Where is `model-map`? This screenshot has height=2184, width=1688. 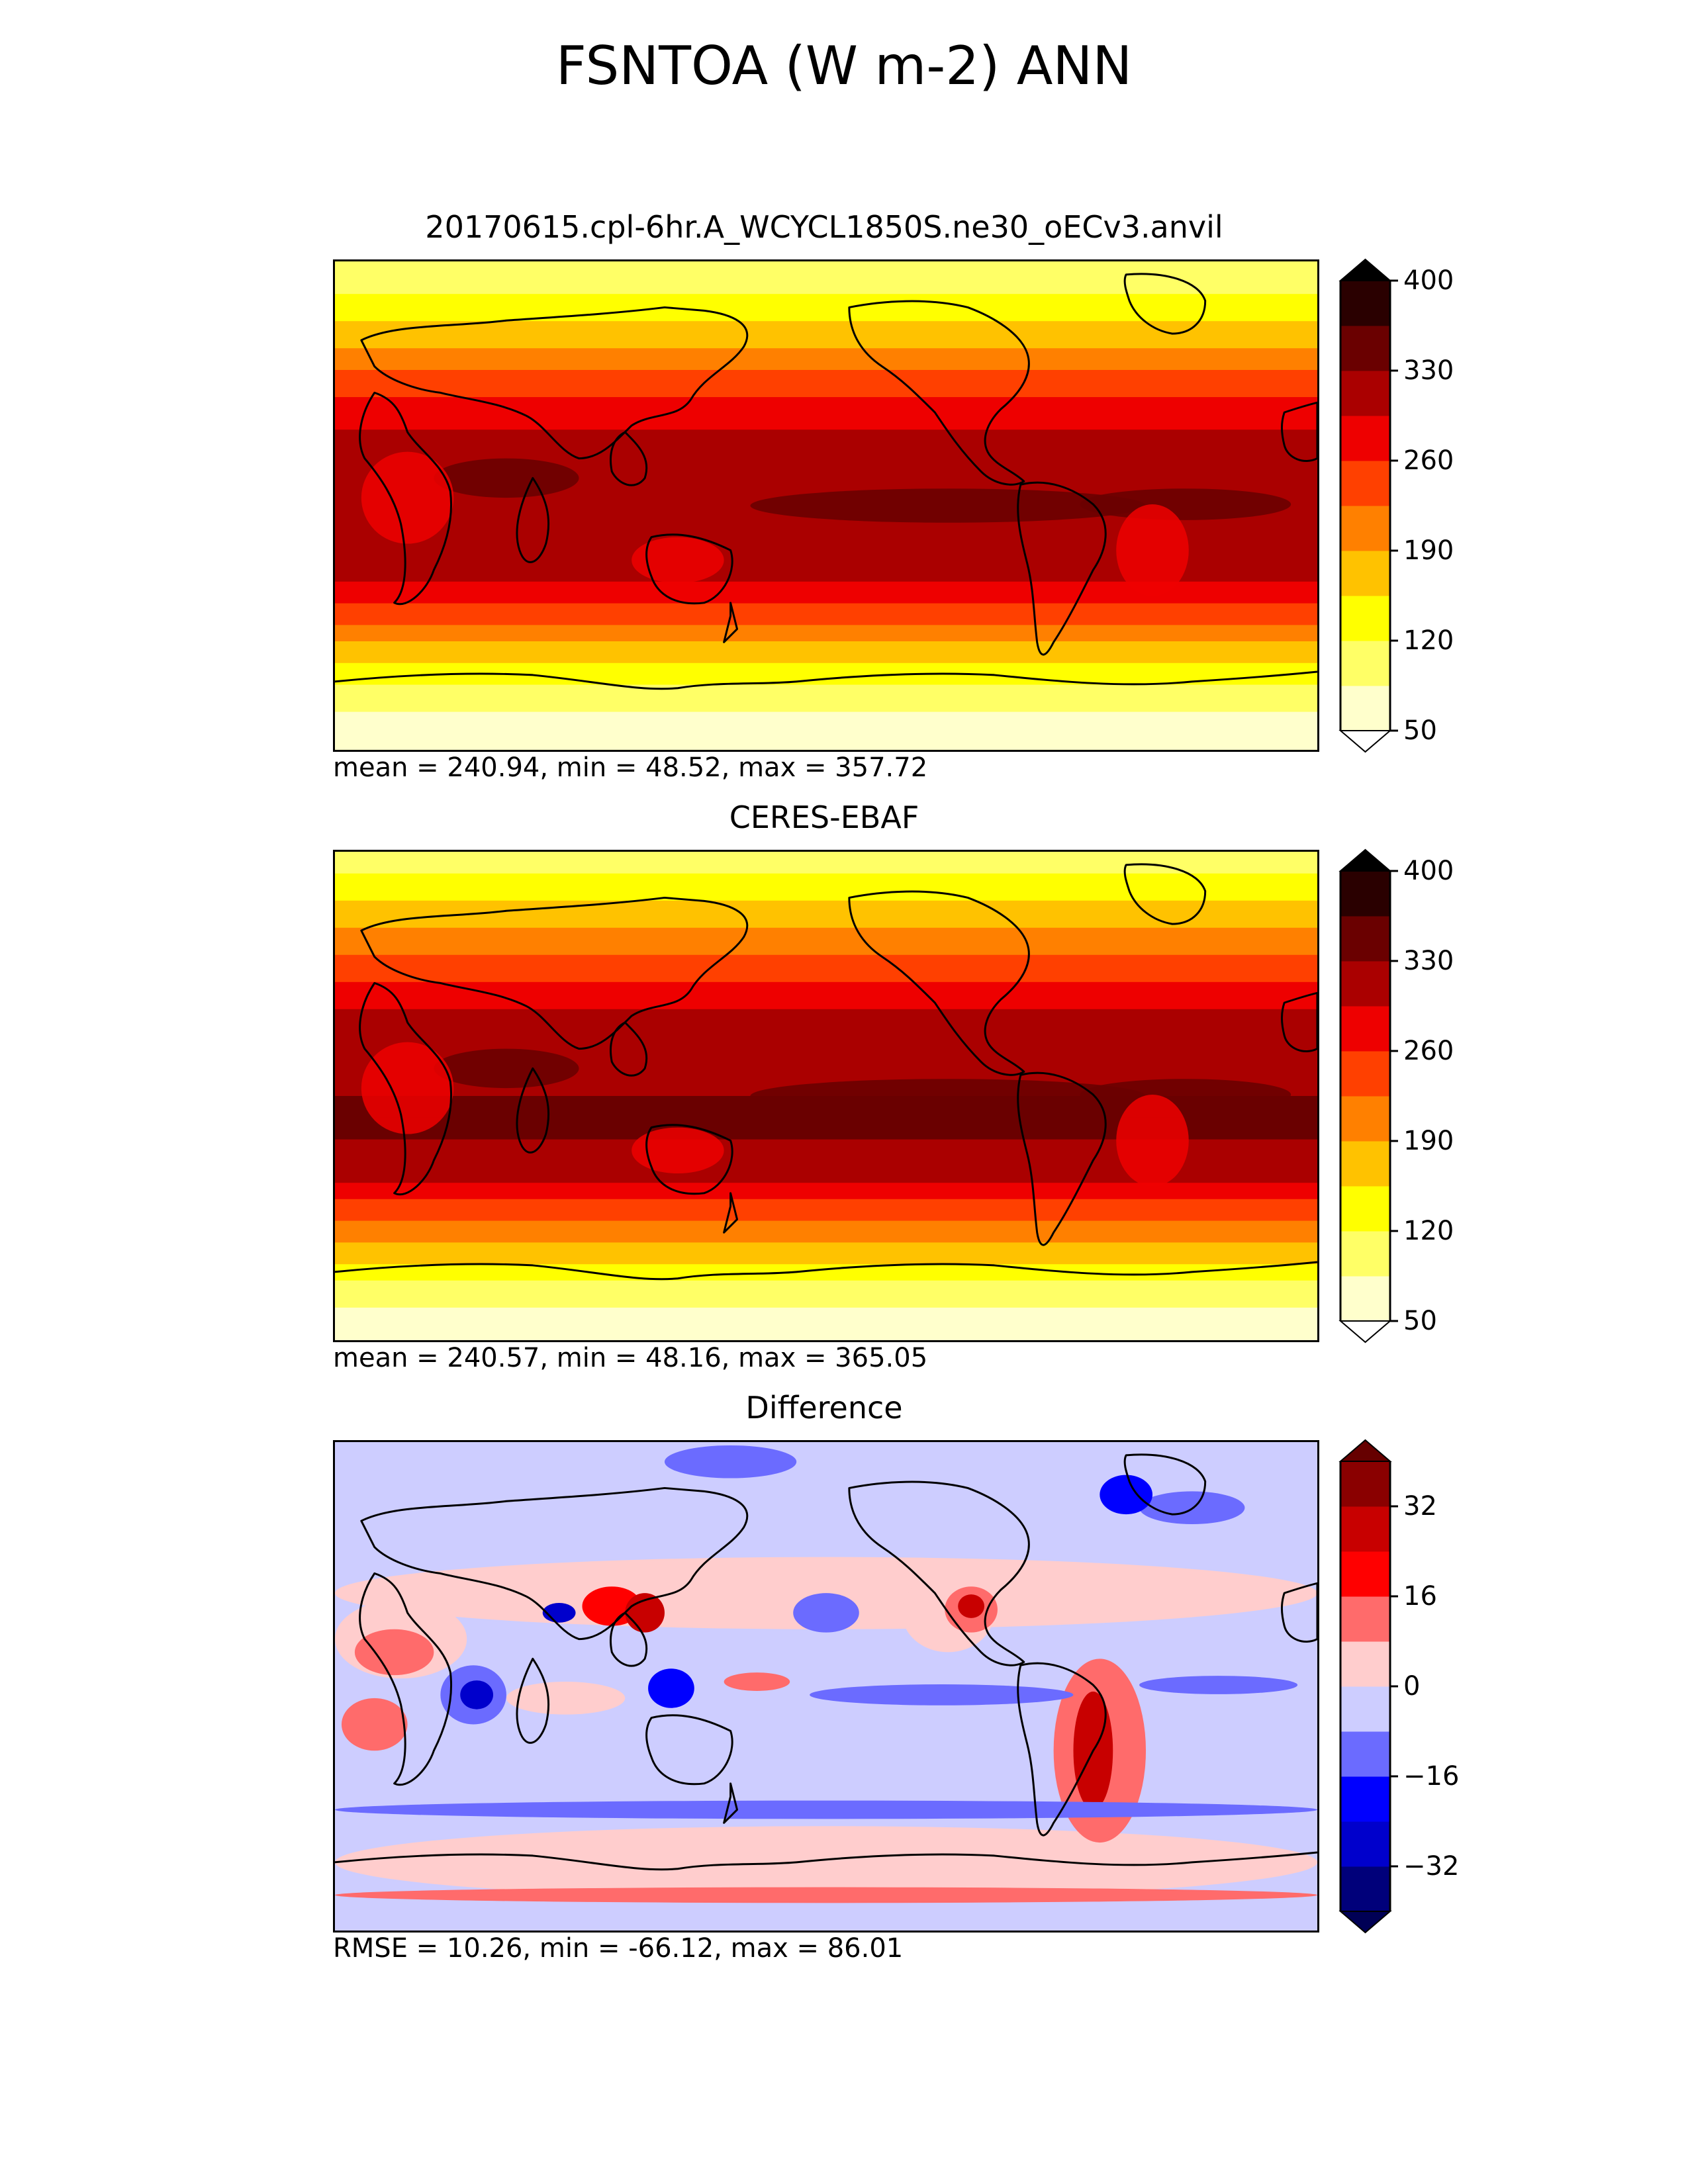 model-map is located at coordinates (826, 506).